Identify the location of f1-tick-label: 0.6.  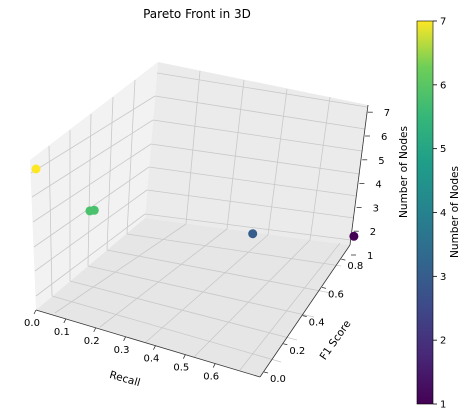
(336, 294).